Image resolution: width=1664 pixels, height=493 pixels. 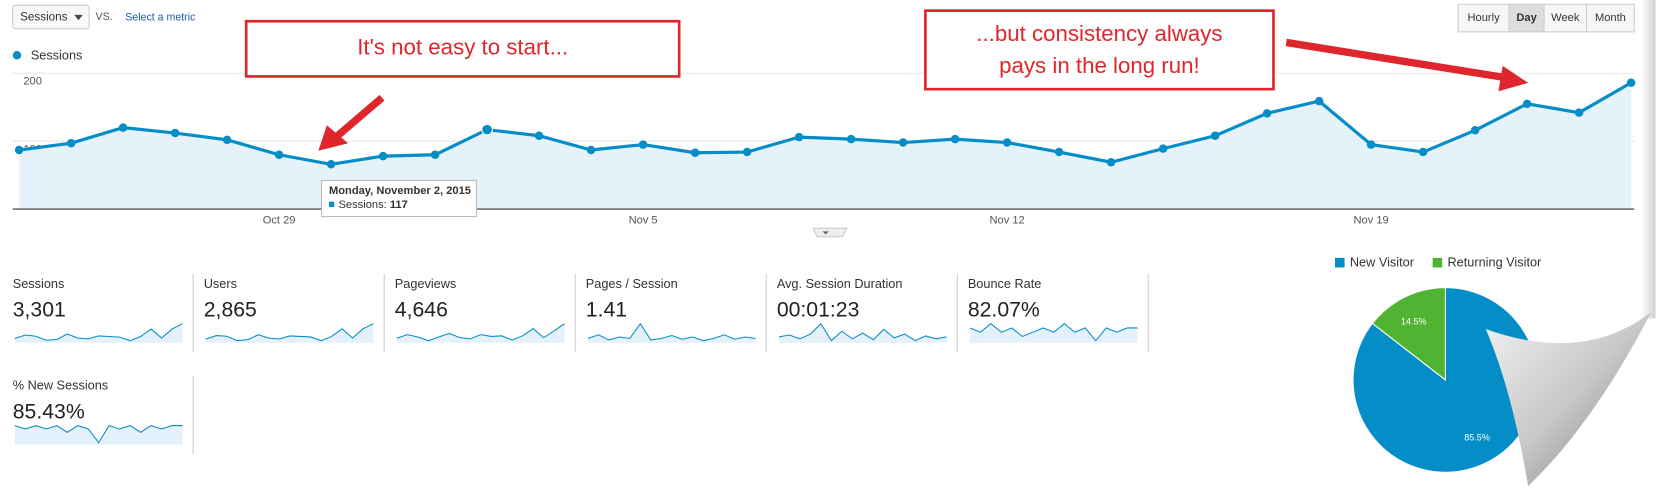 What do you see at coordinates (1006, 221) in the screenshot?
I see `x-tick-label: Nov 12` at bounding box center [1006, 221].